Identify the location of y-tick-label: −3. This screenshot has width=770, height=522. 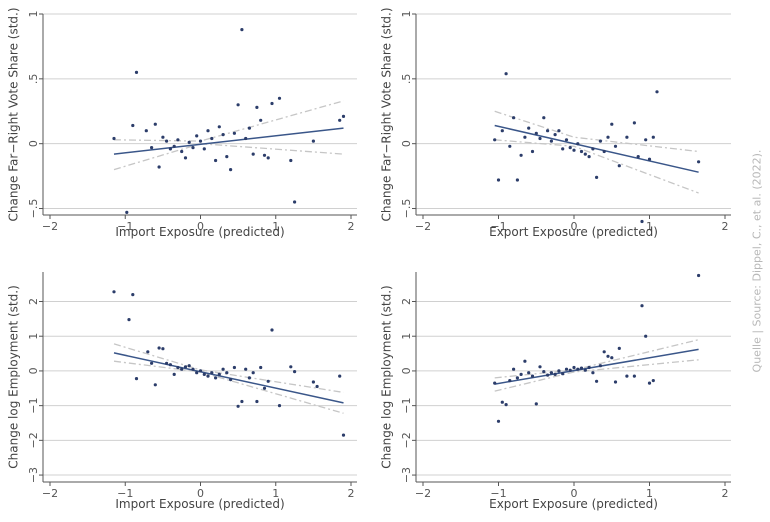
(406, 475).